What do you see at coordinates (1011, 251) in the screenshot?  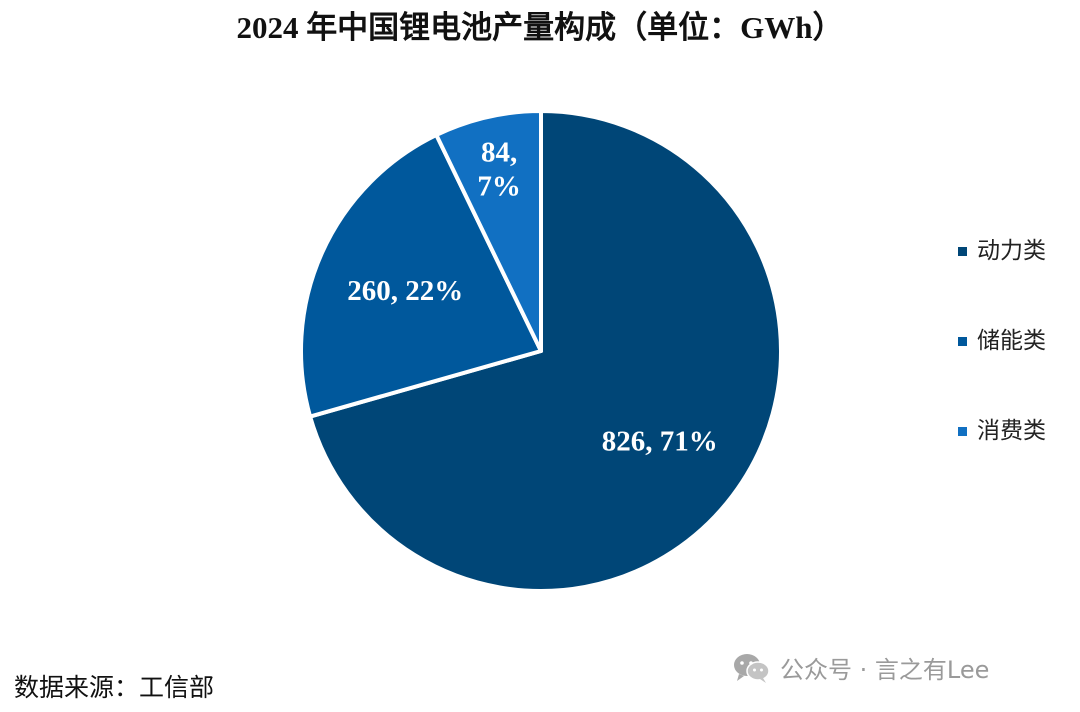 I see `legend-label: 动力类` at bounding box center [1011, 251].